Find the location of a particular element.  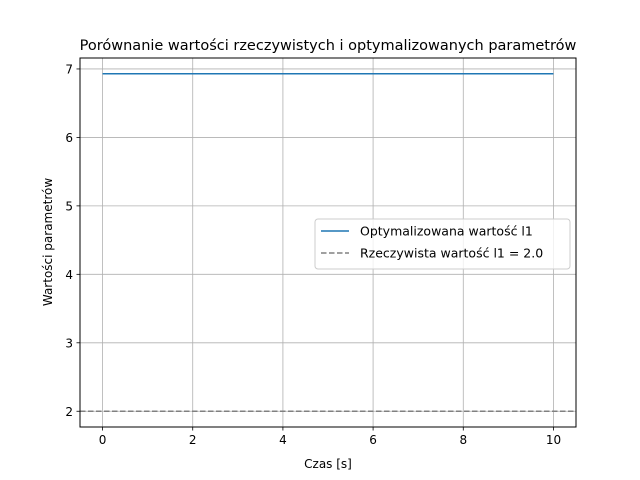

y-tick-label: 4 is located at coordinates (69, 275).